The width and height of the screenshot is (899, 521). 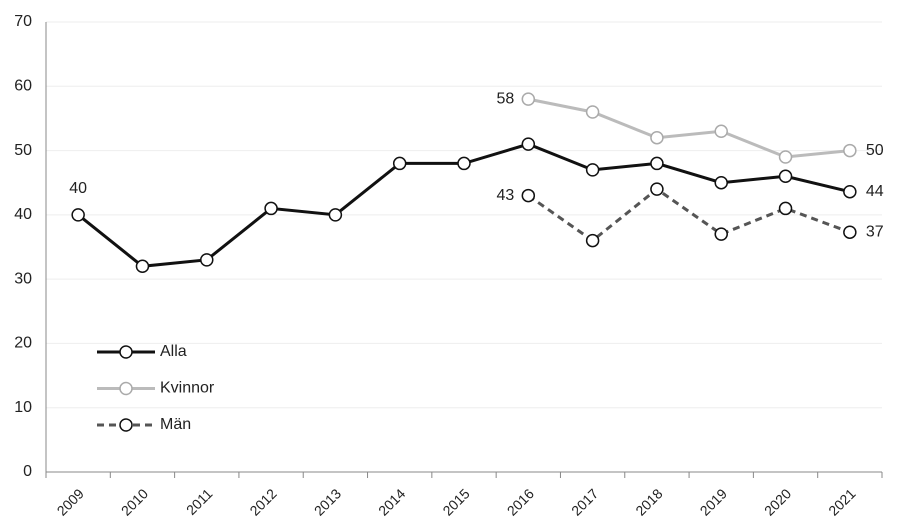 I want to click on x-tick-label: 2012, so click(x=262, y=501).